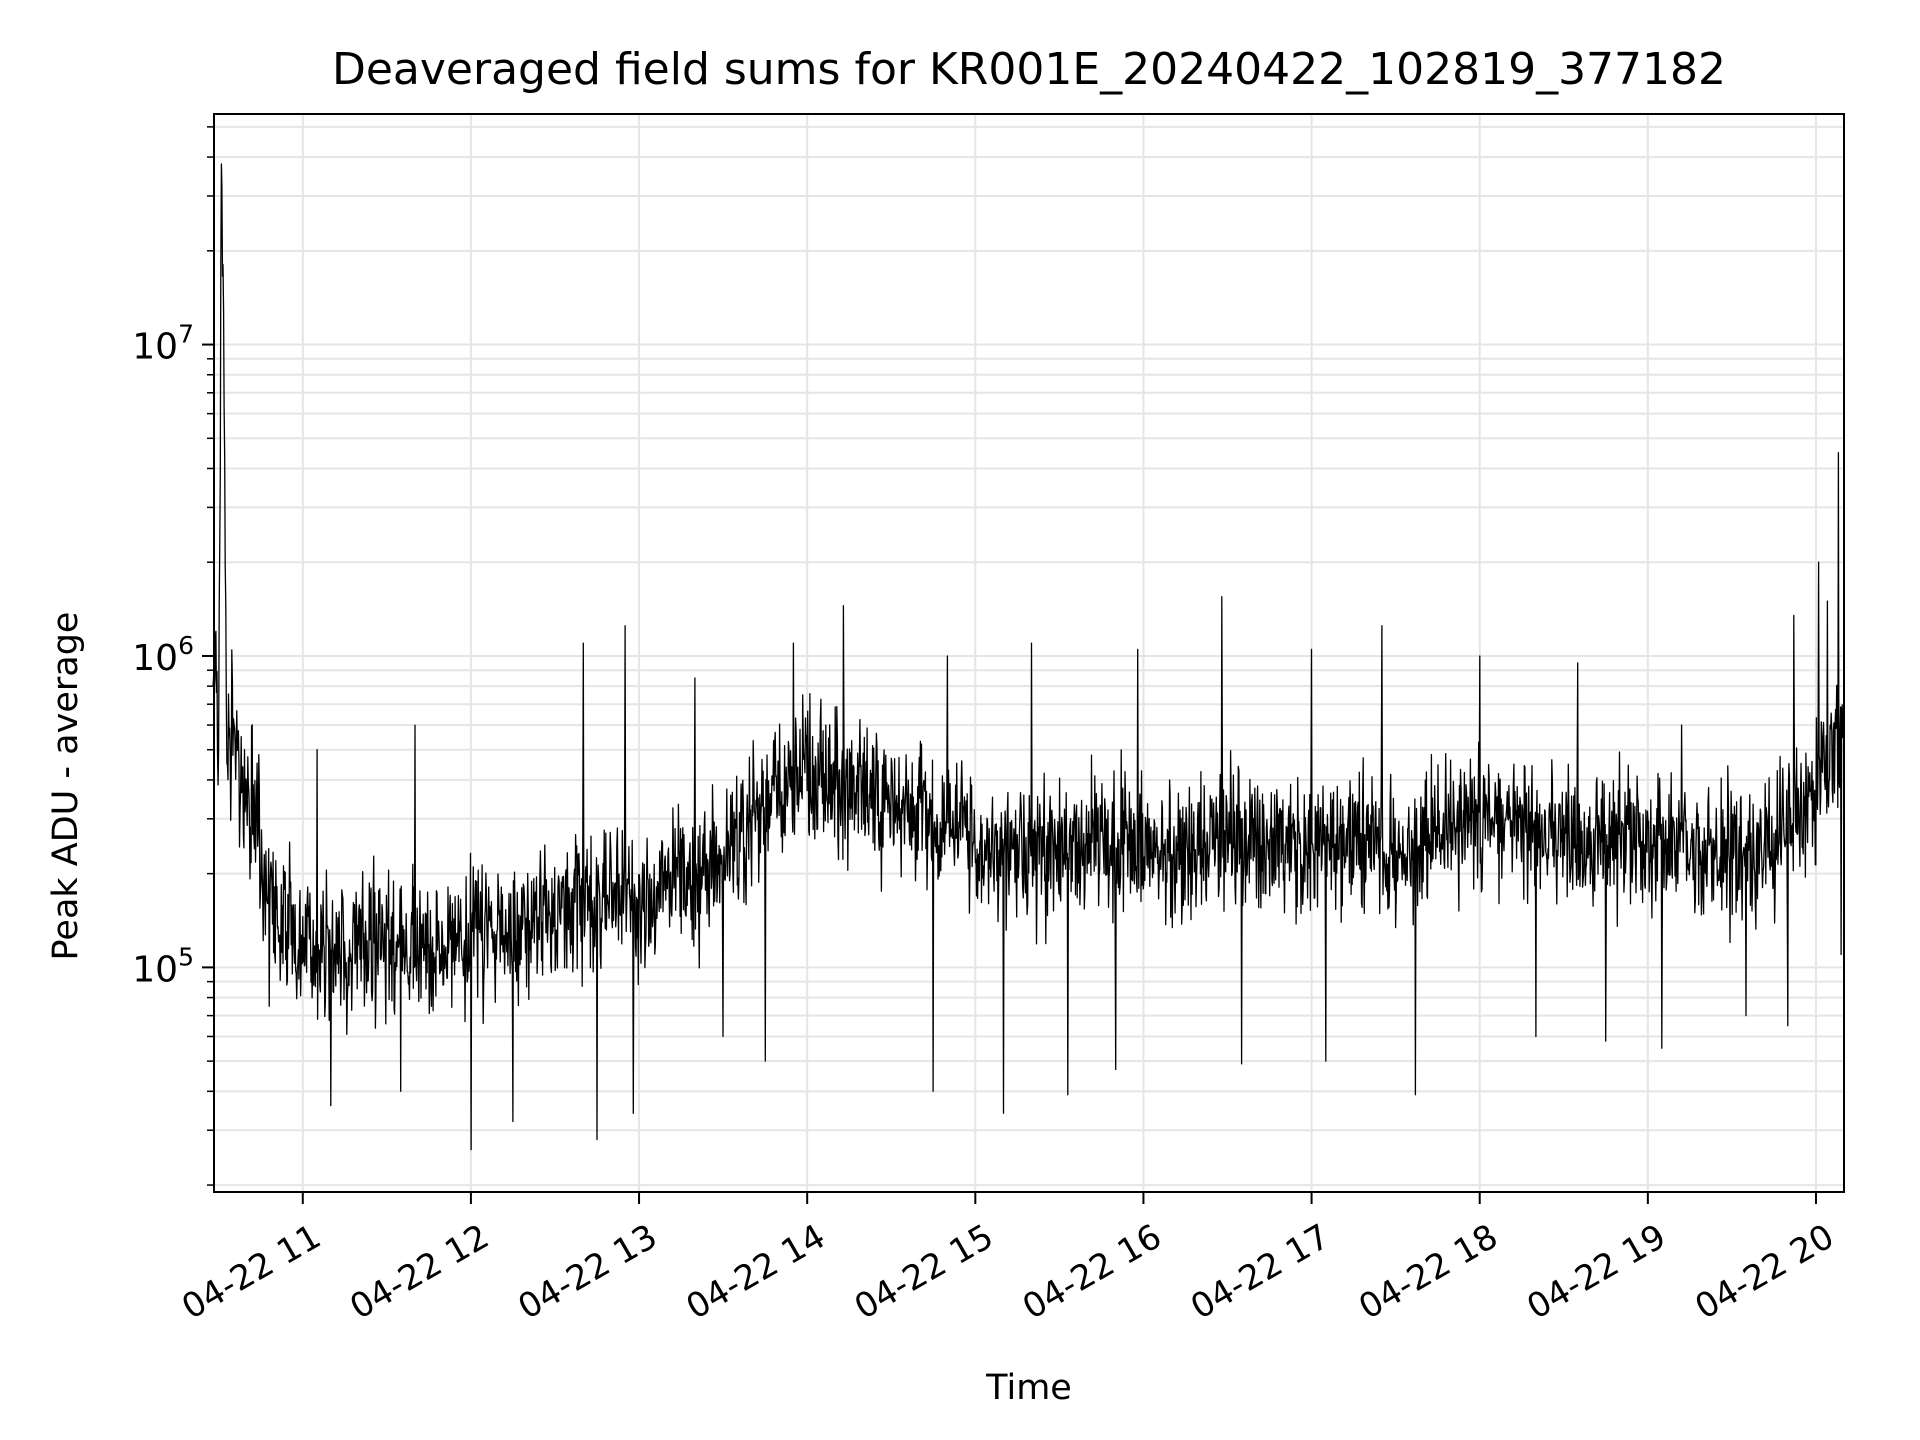 Image resolution: width=1920 pixels, height=1440 pixels. I want to click on x-tick-label: 04-22 18, so click(1428, 1272).